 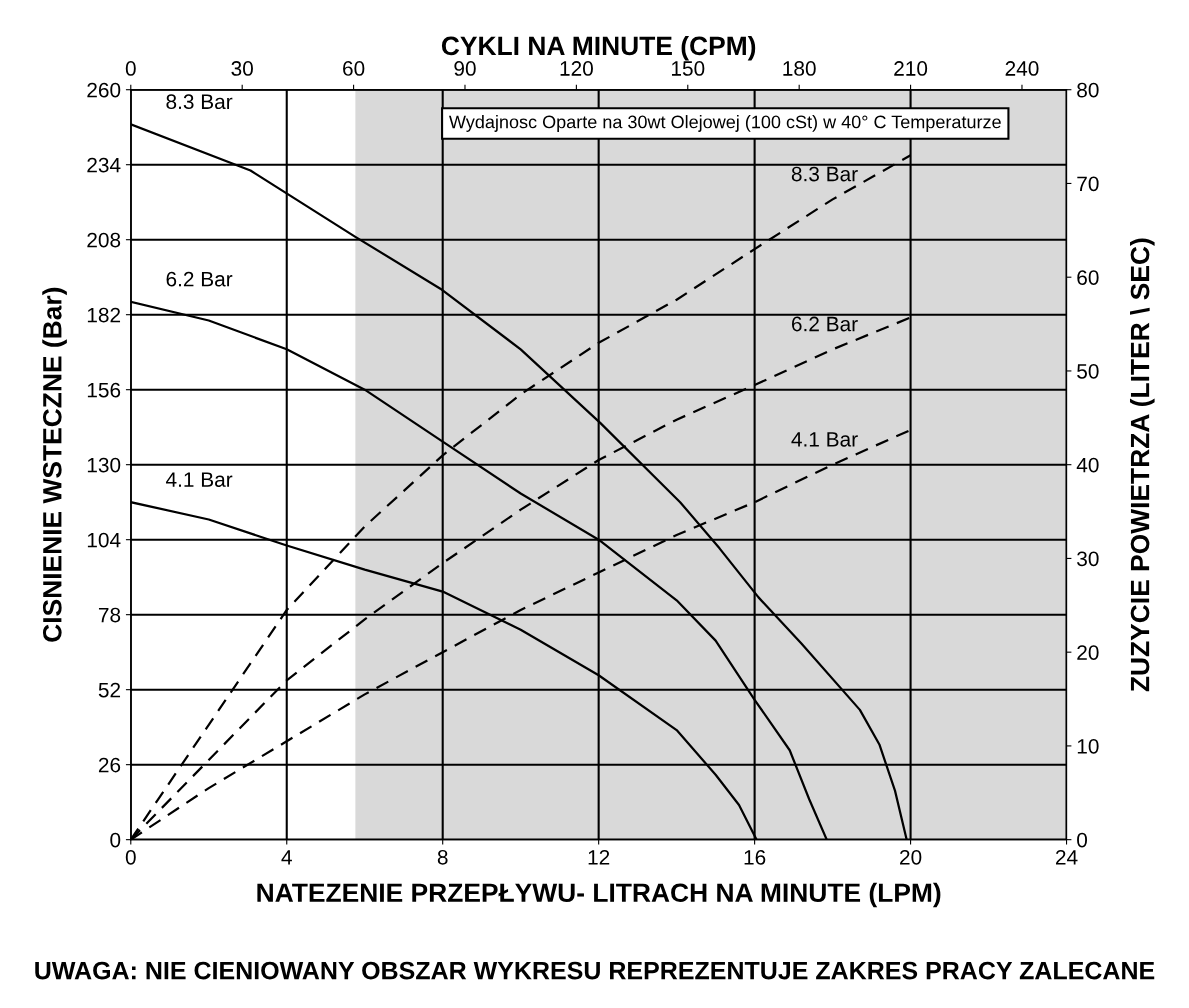 What do you see at coordinates (599, 895) in the screenshot?
I see `x-axis-title: NATEZENIE PRZEPŁYWU- LITRACH NA MINUTE (LPM)` at bounding box center [599, 895].